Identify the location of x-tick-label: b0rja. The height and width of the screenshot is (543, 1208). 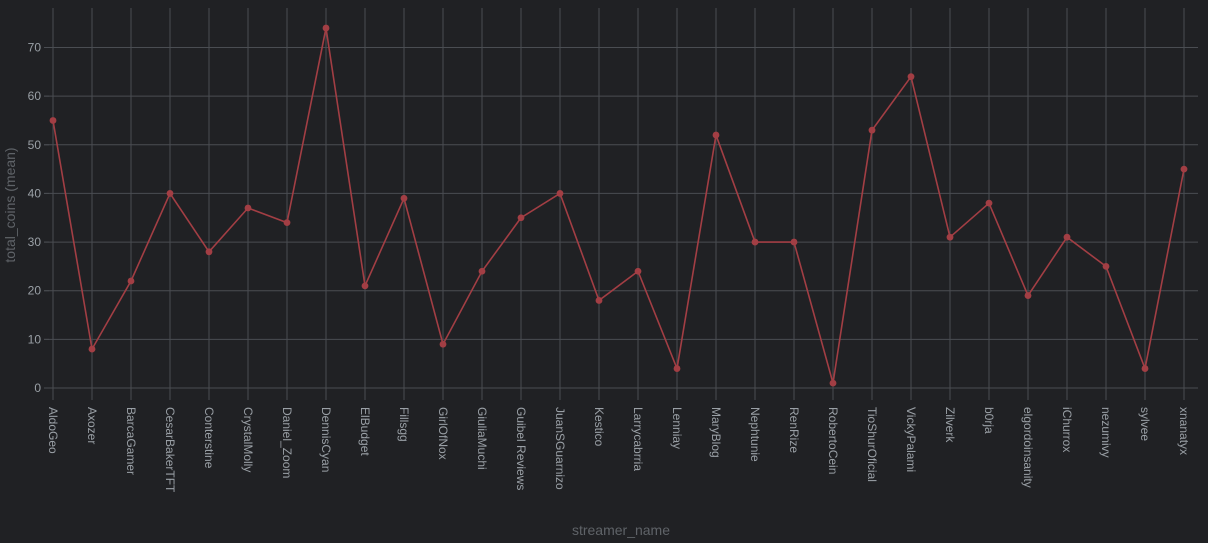
(989, 420).